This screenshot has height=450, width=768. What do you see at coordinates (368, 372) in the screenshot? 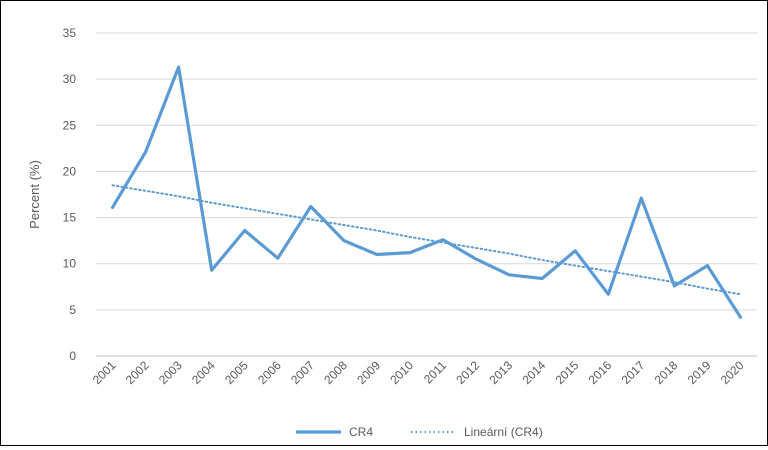
I see `x-tick-label: 2009` at bounding box center [368, 372].